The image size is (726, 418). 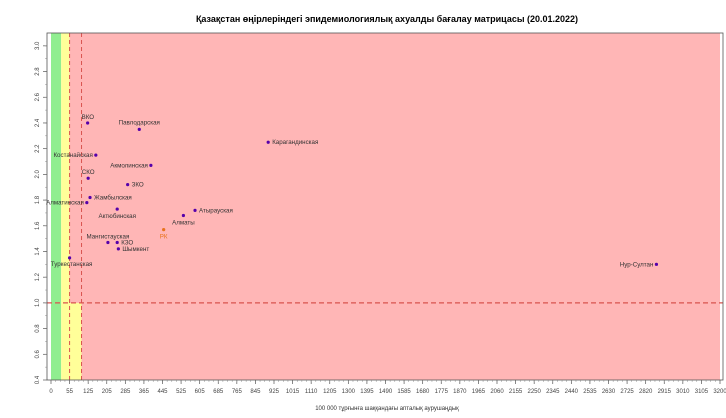 I want to click on x-tick-label: 1110, so click(x=311, y=392).